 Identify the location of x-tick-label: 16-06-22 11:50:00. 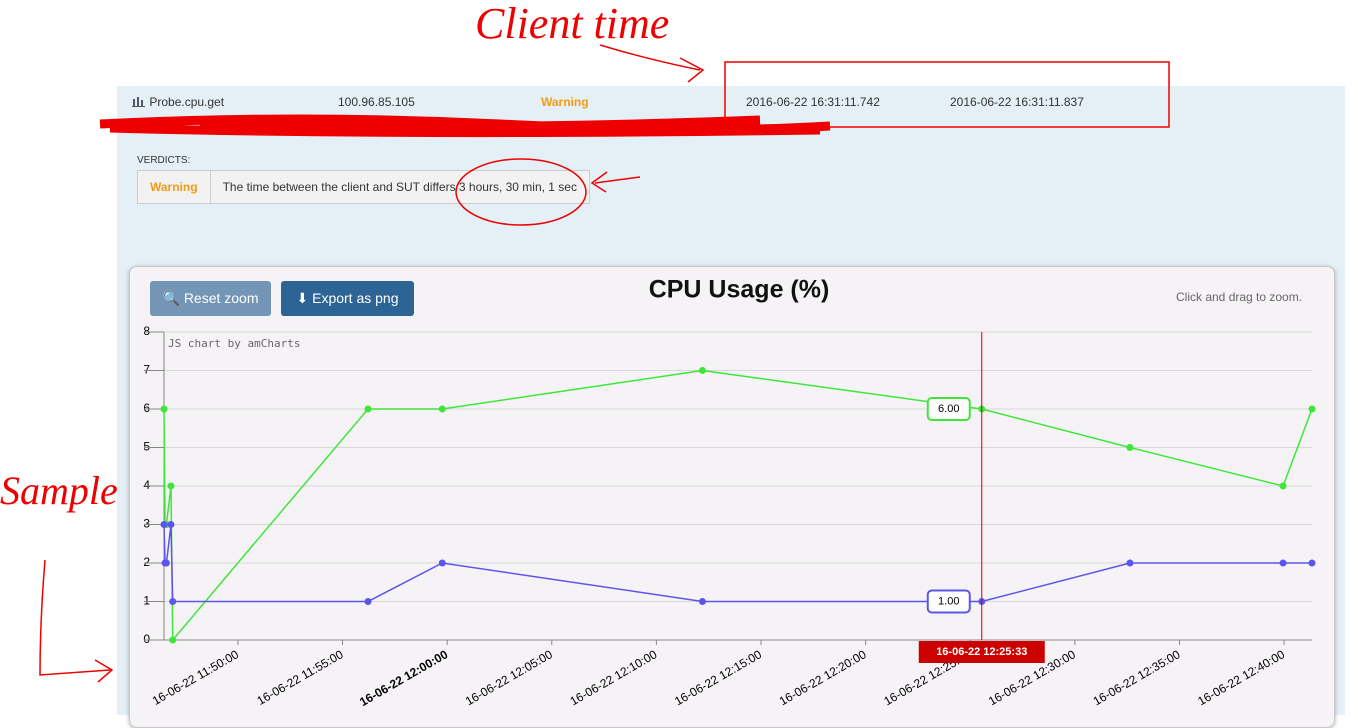
(195, 677).